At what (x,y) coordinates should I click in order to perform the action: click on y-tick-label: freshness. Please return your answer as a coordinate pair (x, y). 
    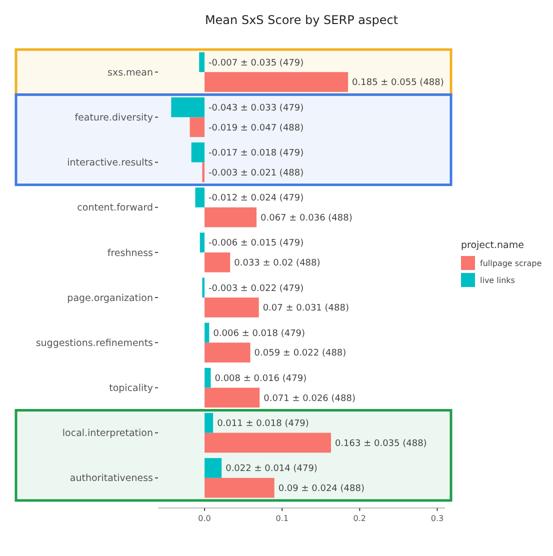
    Looking at the image, I should click on (130, 253).